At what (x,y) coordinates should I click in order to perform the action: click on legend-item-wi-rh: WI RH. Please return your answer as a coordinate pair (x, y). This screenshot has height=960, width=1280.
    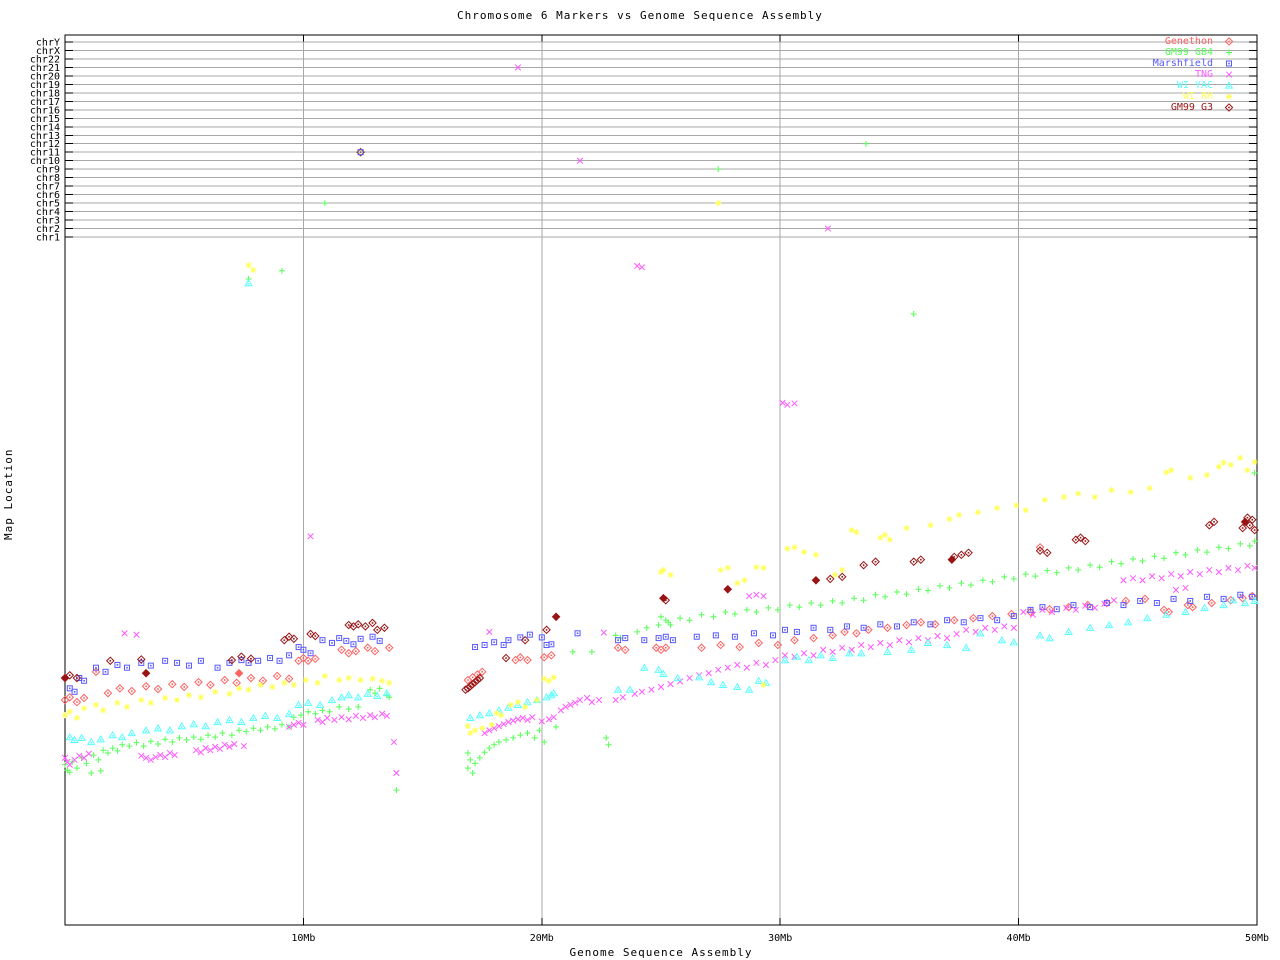
    Looking at the image, I should click on (1194, 96).